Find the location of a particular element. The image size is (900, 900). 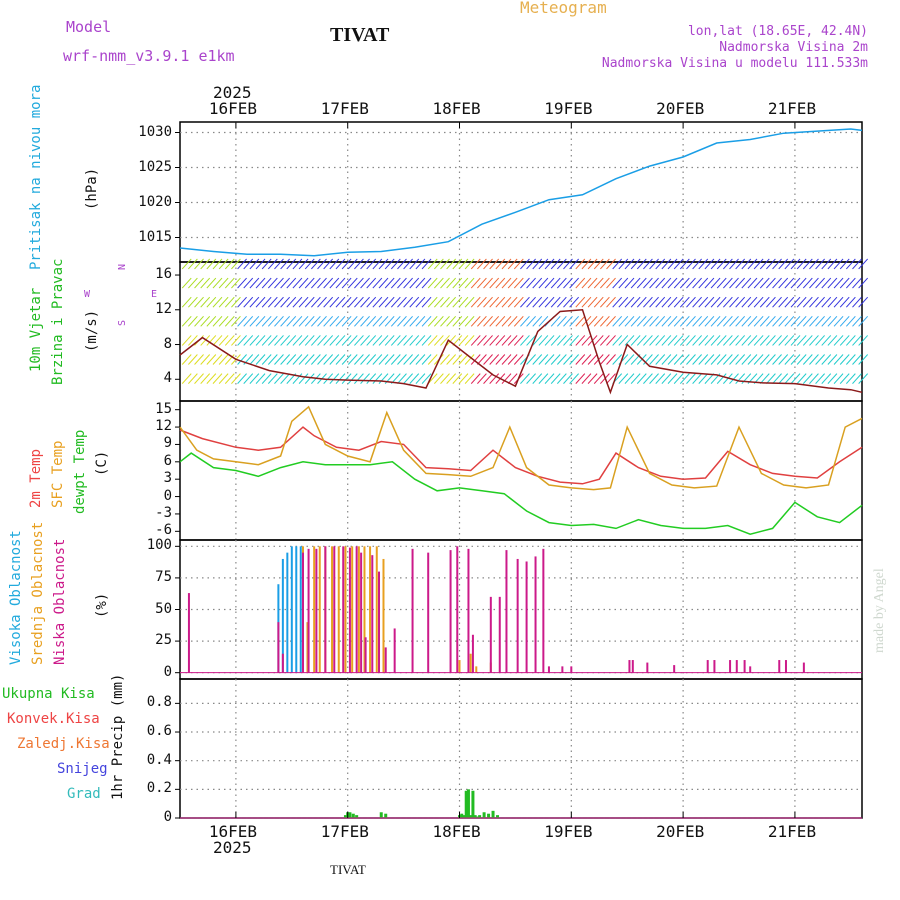

ytick-label-cloud: 75 is located at coordinates (163, 576).